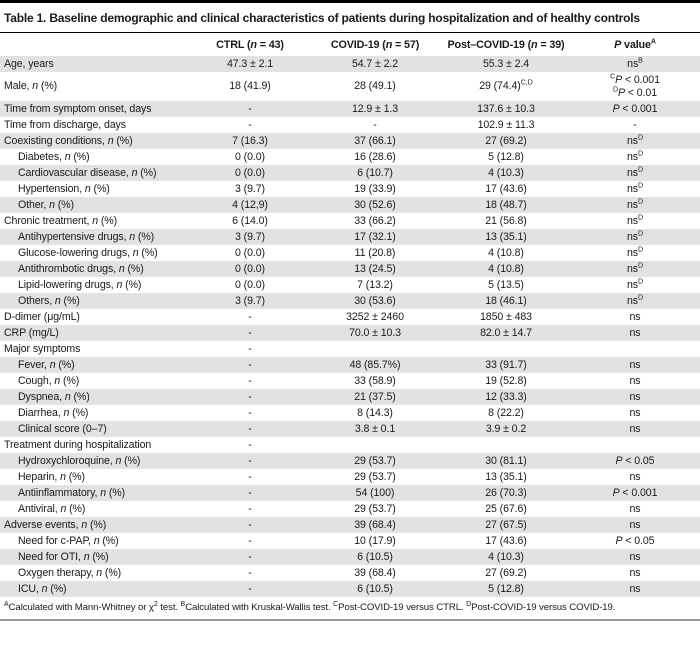 This screenshot has width=700, height=659. Describe the element at coordinates (250, 86) in the screenshot. I see `cell-value: 18 (41.9)` at that location.